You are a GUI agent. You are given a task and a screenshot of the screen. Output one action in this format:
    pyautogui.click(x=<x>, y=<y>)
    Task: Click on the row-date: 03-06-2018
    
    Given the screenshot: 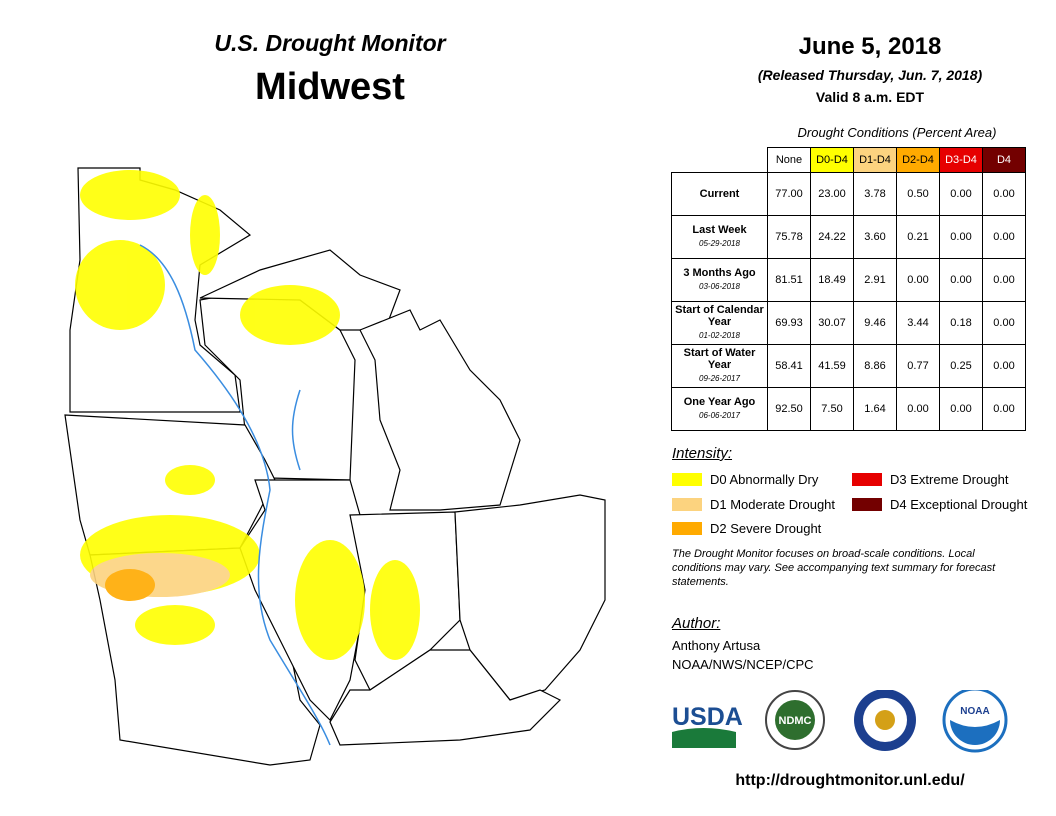 What is the action you would take?
    pyautogui.click(x=719, y=286)
    